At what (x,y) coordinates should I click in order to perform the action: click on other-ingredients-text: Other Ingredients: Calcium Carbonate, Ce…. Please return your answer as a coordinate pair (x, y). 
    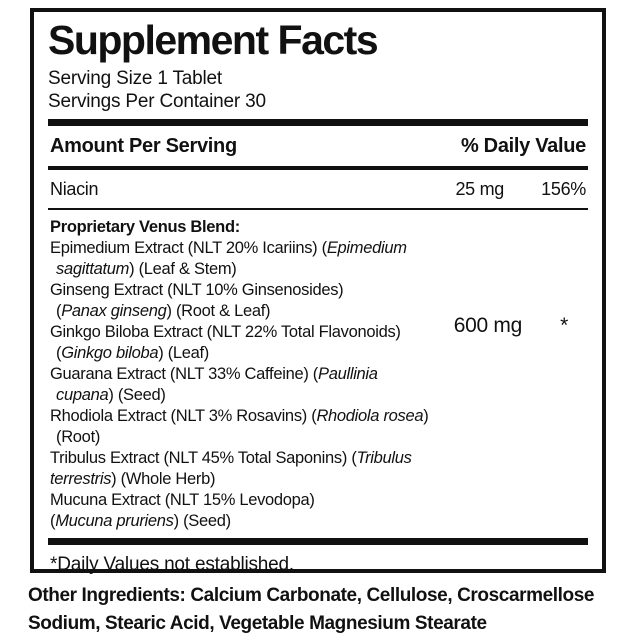
    Looking at the image, I should click on (311, 609).